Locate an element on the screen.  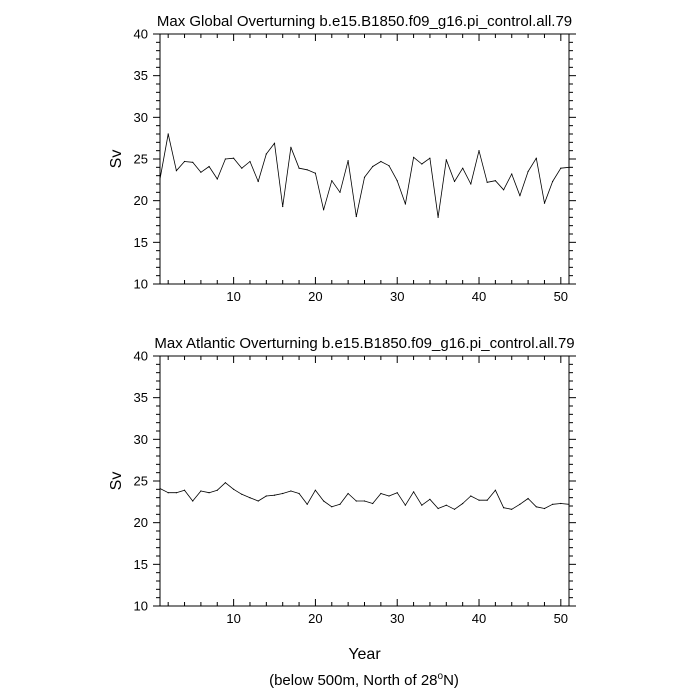
footnote: (below 500m, North of 28oN) is located at coordinates (364, 680).